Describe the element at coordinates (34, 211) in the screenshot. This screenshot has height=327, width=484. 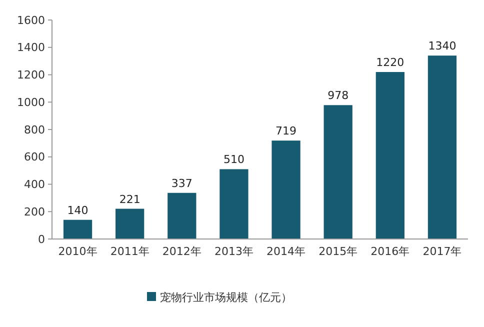
I see `y-tick-label: 200` at that location.